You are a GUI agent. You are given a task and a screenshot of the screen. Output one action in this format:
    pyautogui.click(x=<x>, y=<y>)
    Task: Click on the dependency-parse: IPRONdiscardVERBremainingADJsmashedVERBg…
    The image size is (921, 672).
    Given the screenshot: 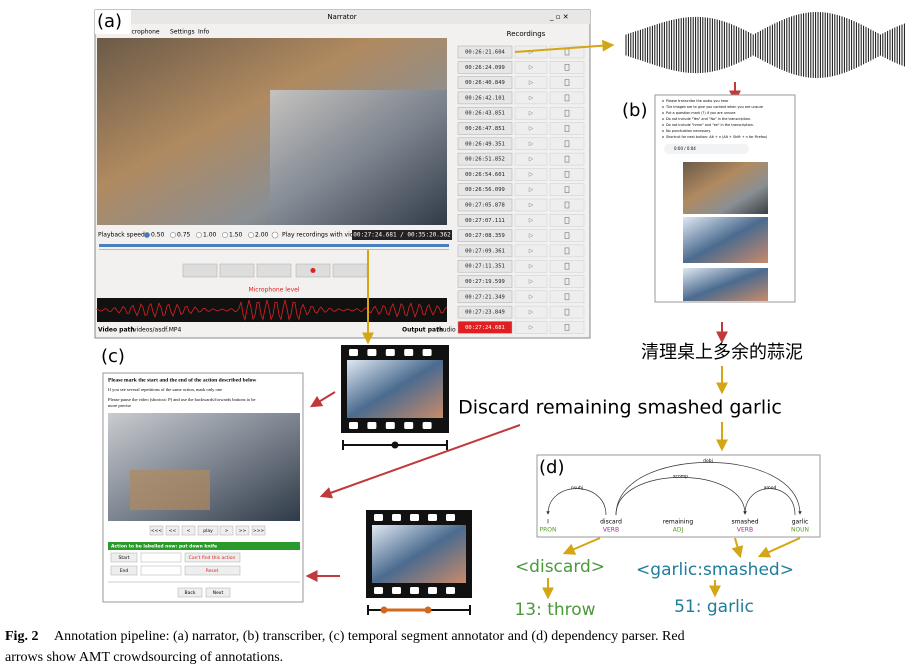 What is the action you would take?
    pyautogui.click(x=675, y=496)
    